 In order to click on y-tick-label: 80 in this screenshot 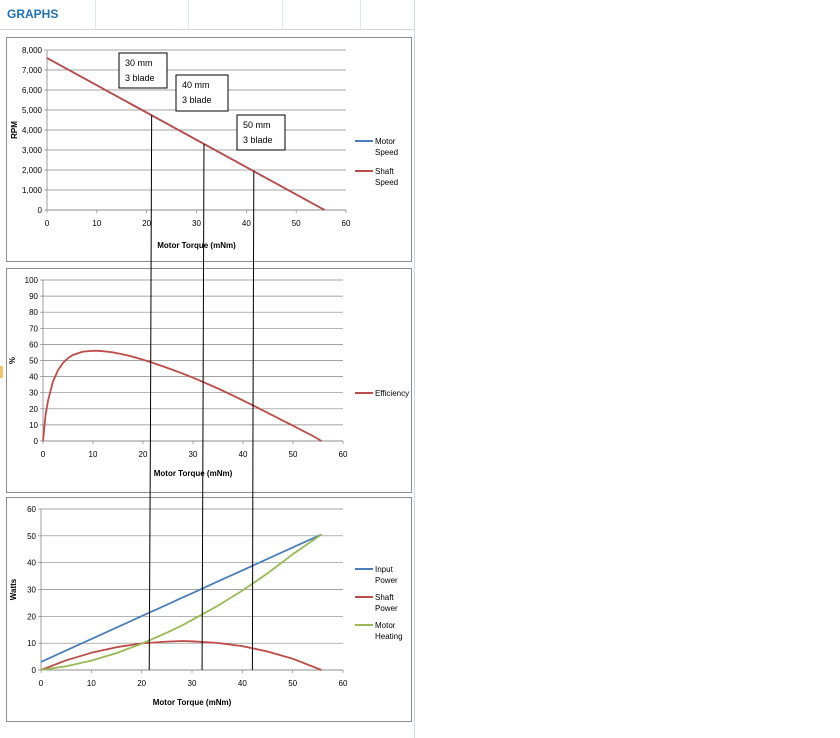, I will do `click(33, 312)`.